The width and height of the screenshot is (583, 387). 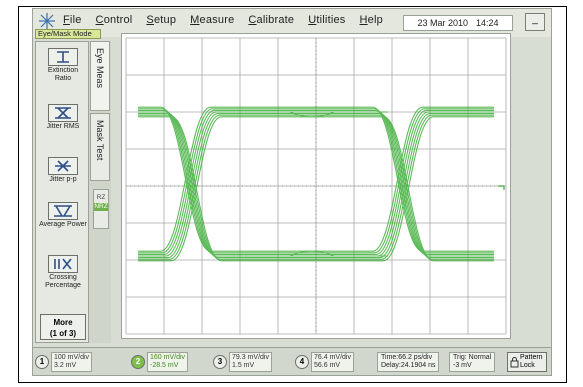 I want to click on menu-setup: Setup, so click(x=161, y=20).